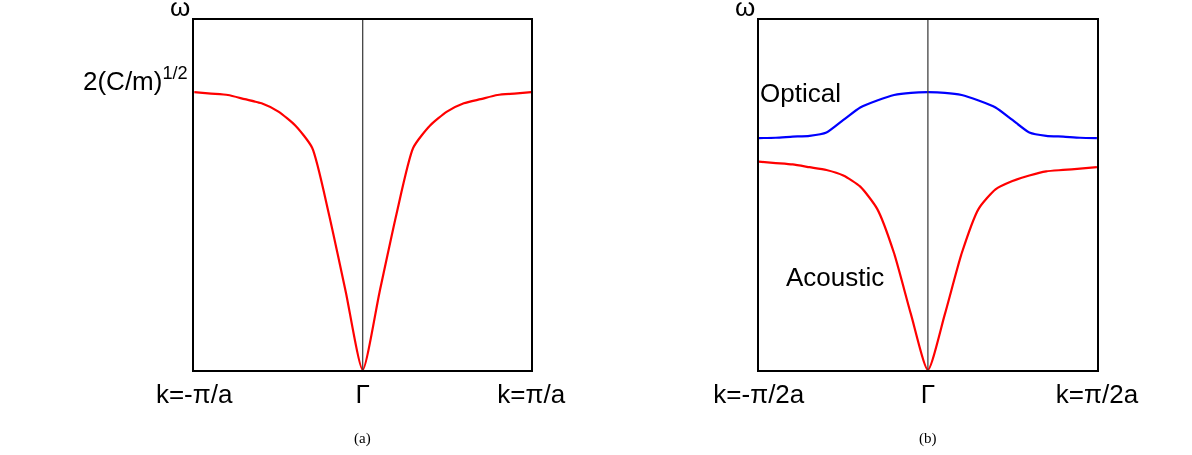 This screenshot has width=1192, height=455. What do you see at coordinates (135, 79) in the screenshot?
I see `annotation: 2(C/m)$^{1/2}$` at bounding box center [135, 79].